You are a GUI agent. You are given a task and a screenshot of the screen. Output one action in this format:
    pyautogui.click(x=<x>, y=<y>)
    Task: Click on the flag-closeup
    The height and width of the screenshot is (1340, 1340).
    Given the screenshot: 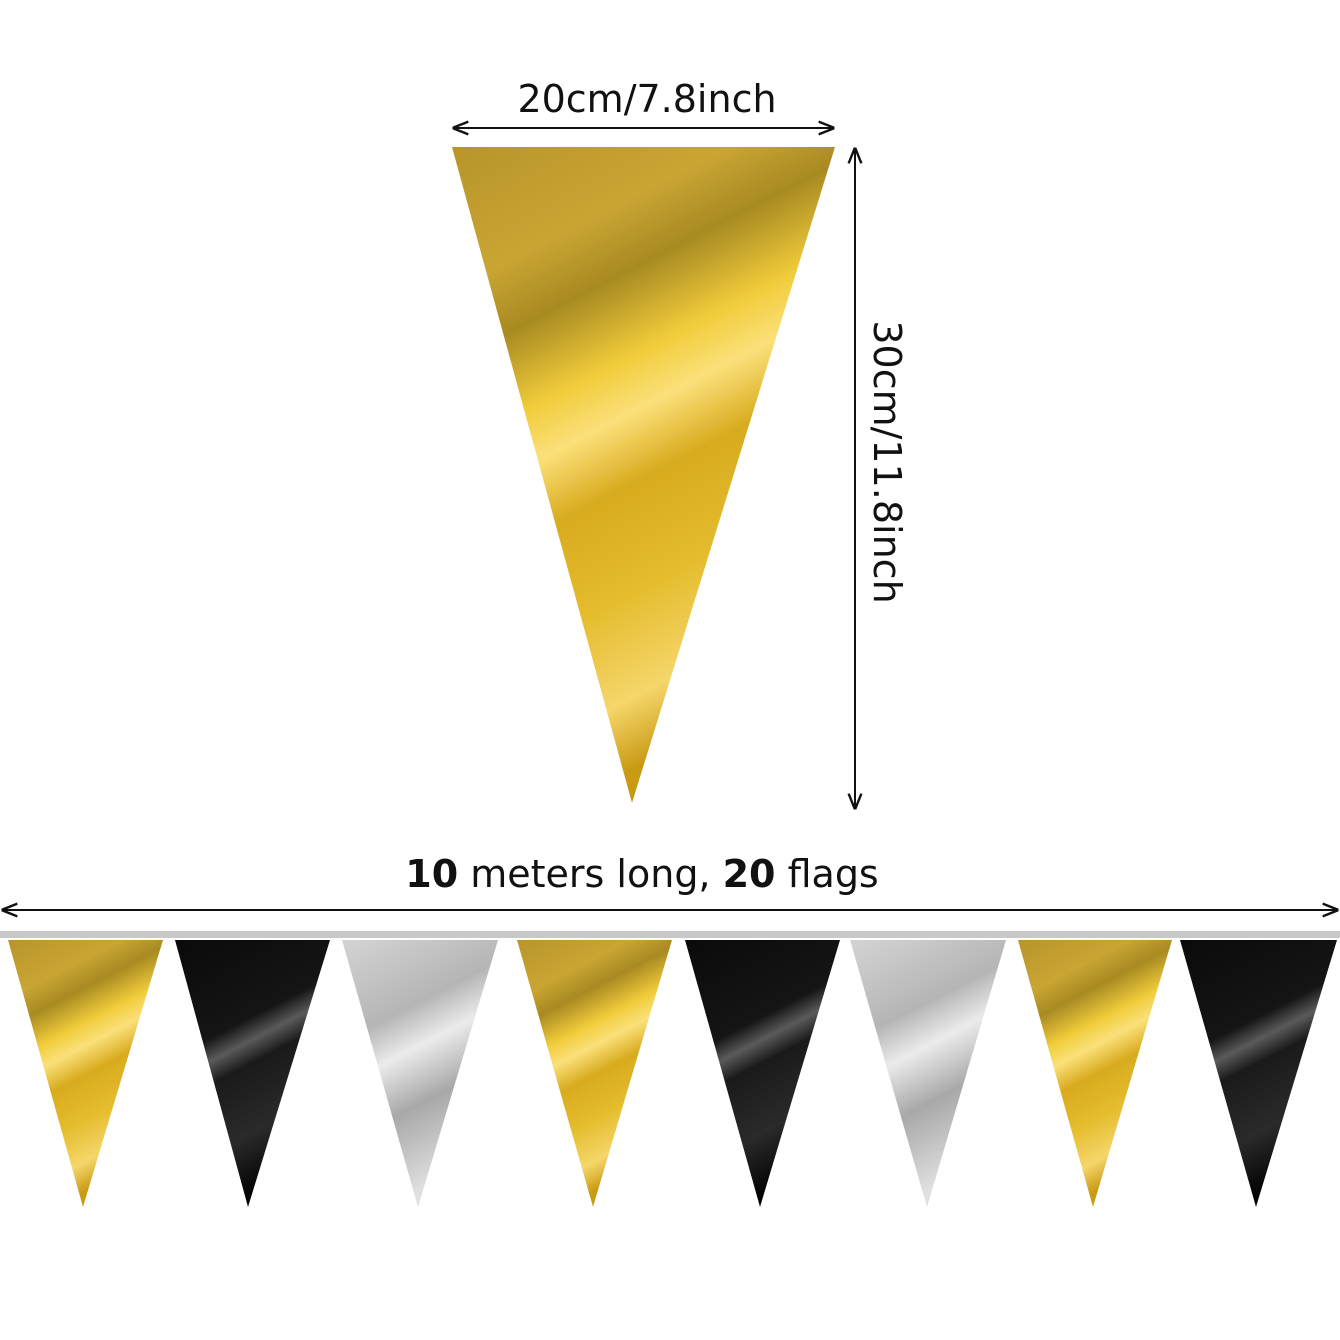 What is the action you would take?
    pyautogui.click(x=643, y=475)
    